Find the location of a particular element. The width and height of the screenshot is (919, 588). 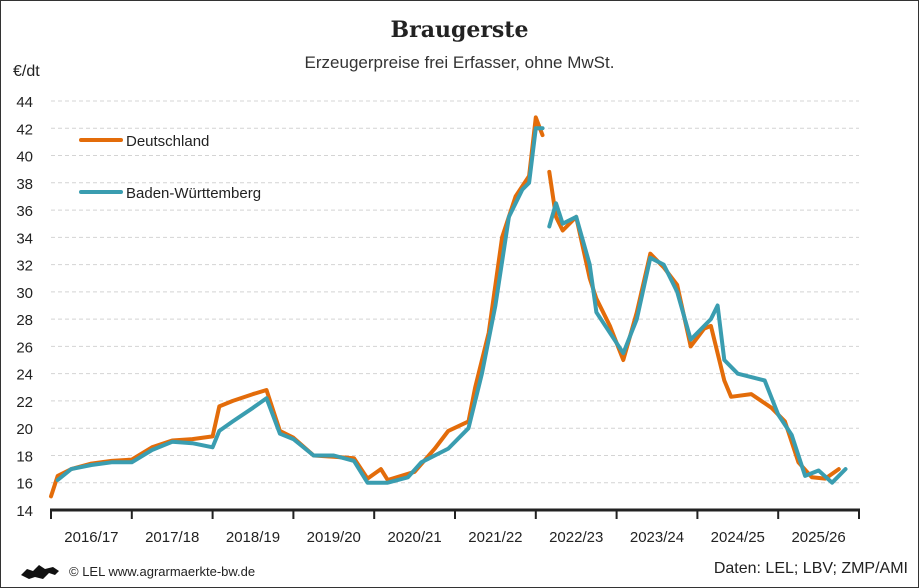

y-tick-label: 38 is located at coordinates (24, 184).